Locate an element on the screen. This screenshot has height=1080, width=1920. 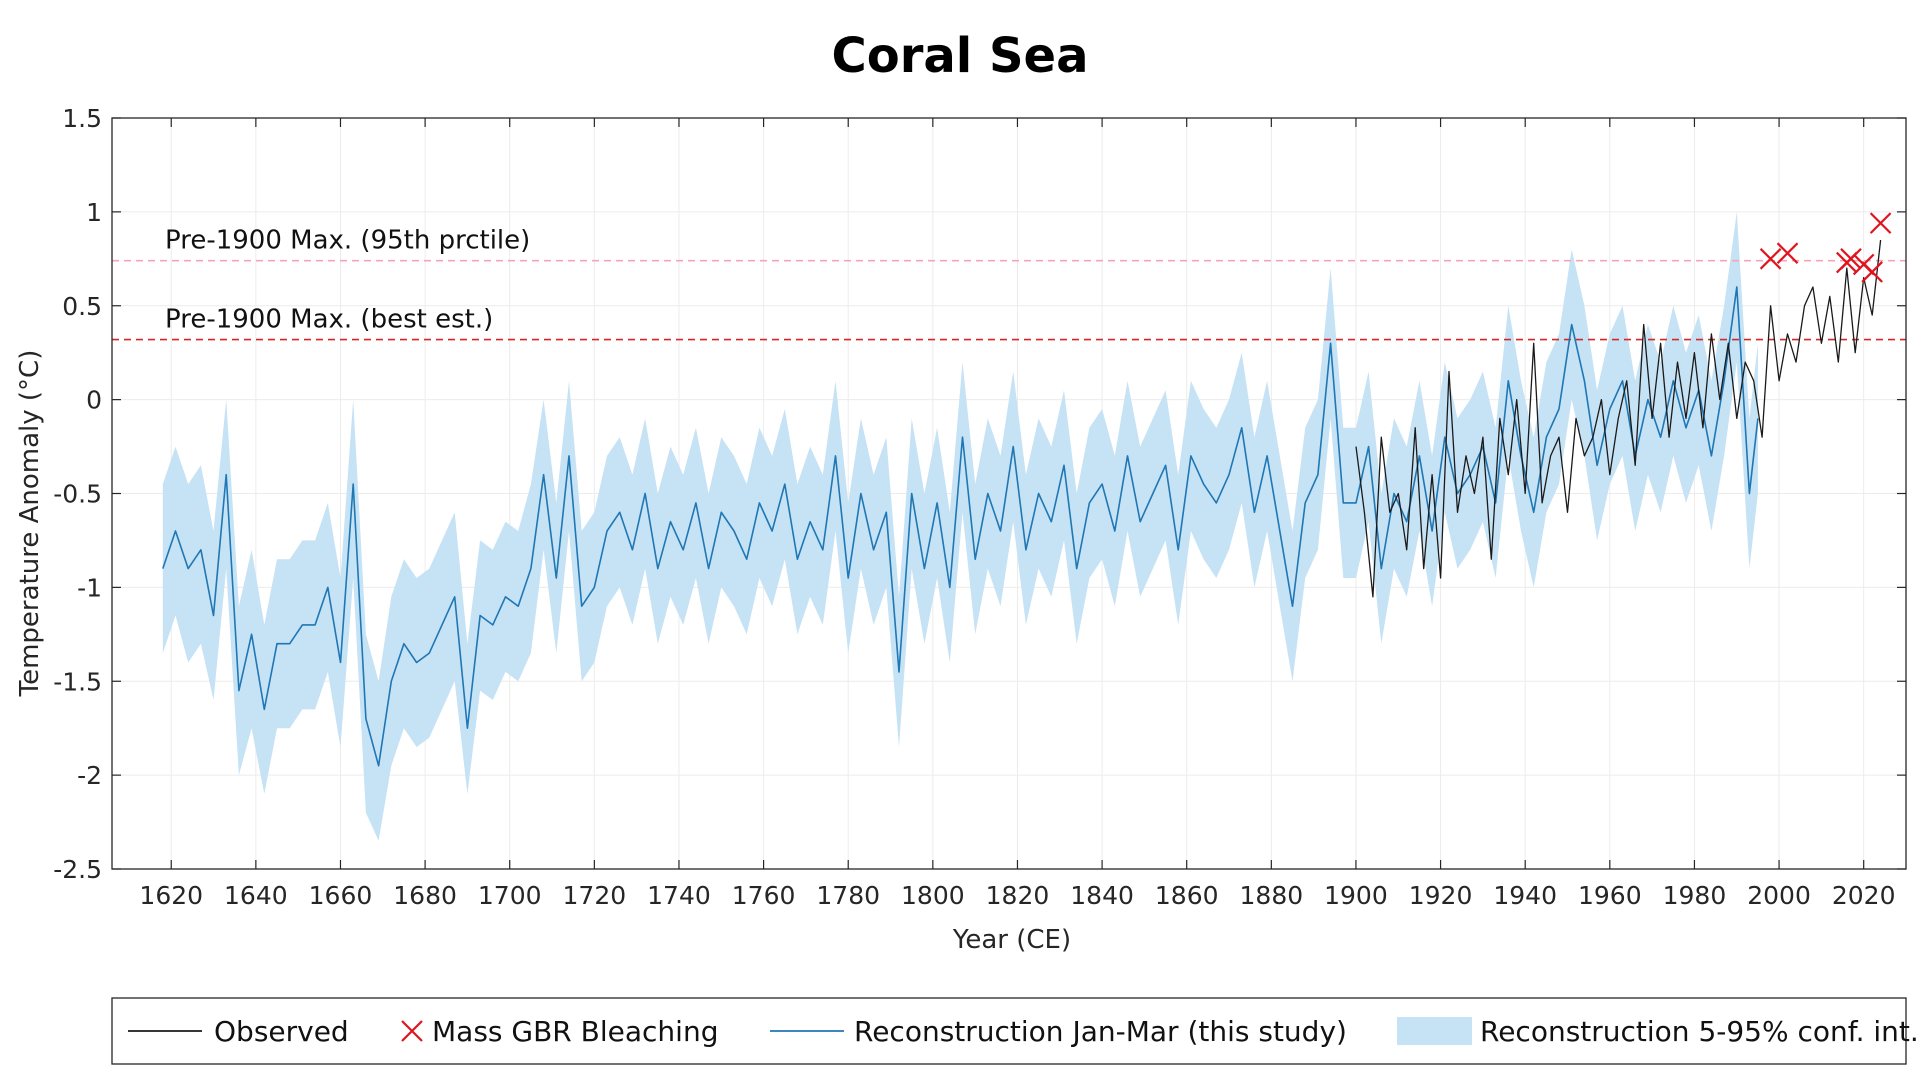
y-tick-label: -2 is located at coordinates (89, 775).